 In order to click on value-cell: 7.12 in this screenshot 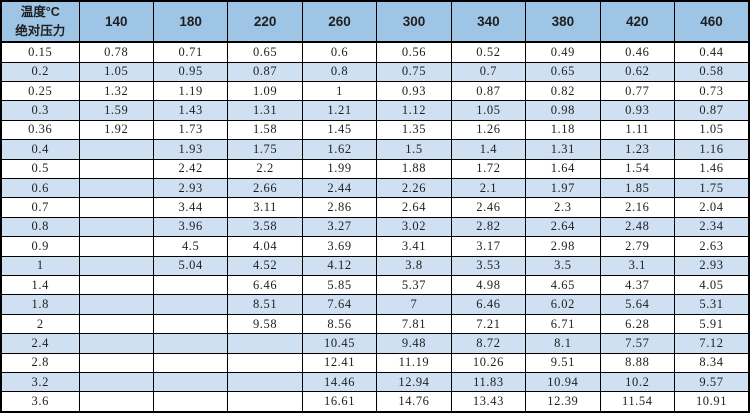, I will do `click(712, 343)`.